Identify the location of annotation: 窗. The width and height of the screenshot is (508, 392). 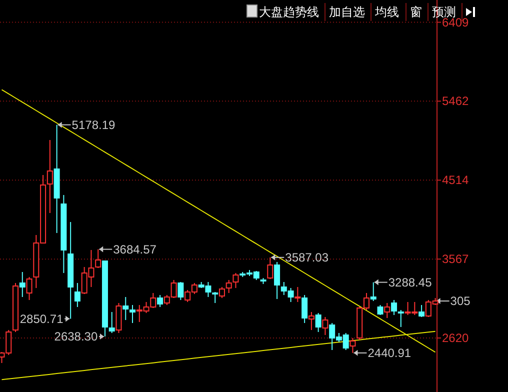
(416, 12).